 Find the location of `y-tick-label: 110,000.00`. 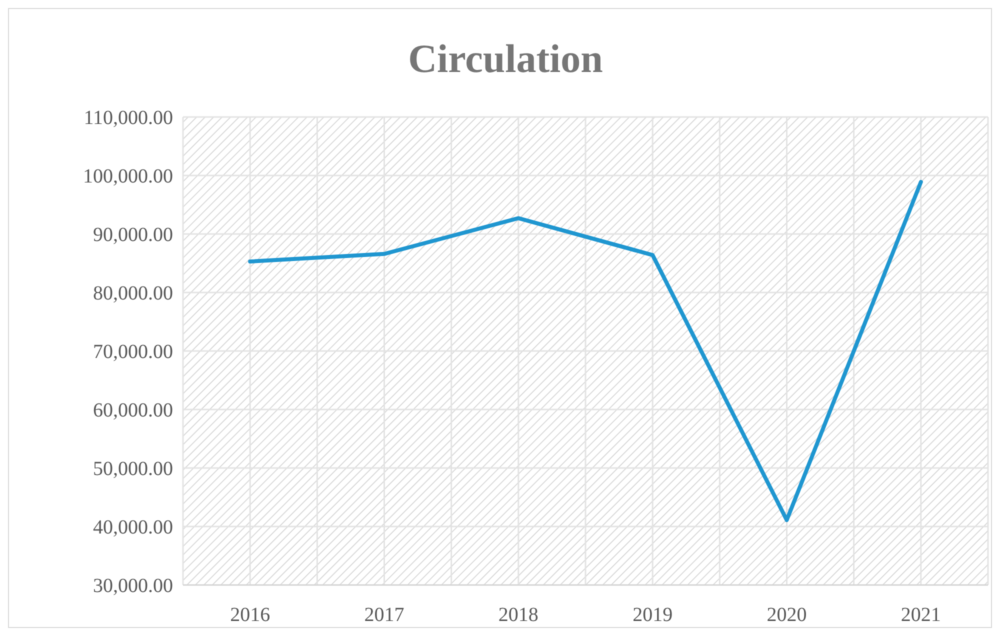

y-tick-label: 110,000.00 is located at coordinates (128, 118).